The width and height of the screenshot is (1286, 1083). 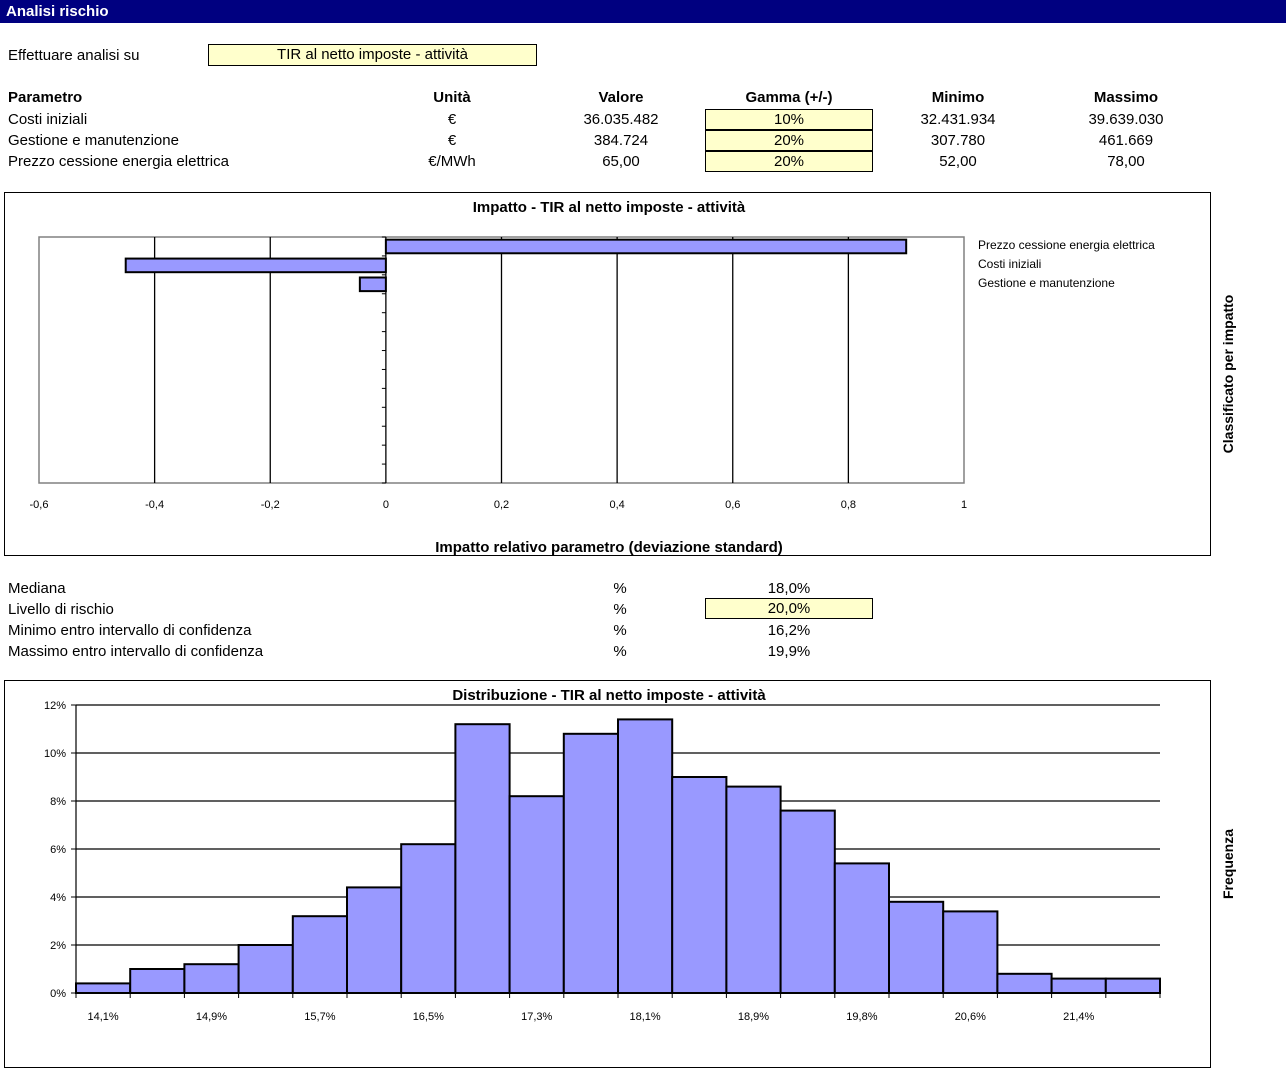 What do you see at coordinates (319, 1017) in the screenshot?
I see `dist-x-tick-label: 15,7%` at bounding box center [319, 1017].